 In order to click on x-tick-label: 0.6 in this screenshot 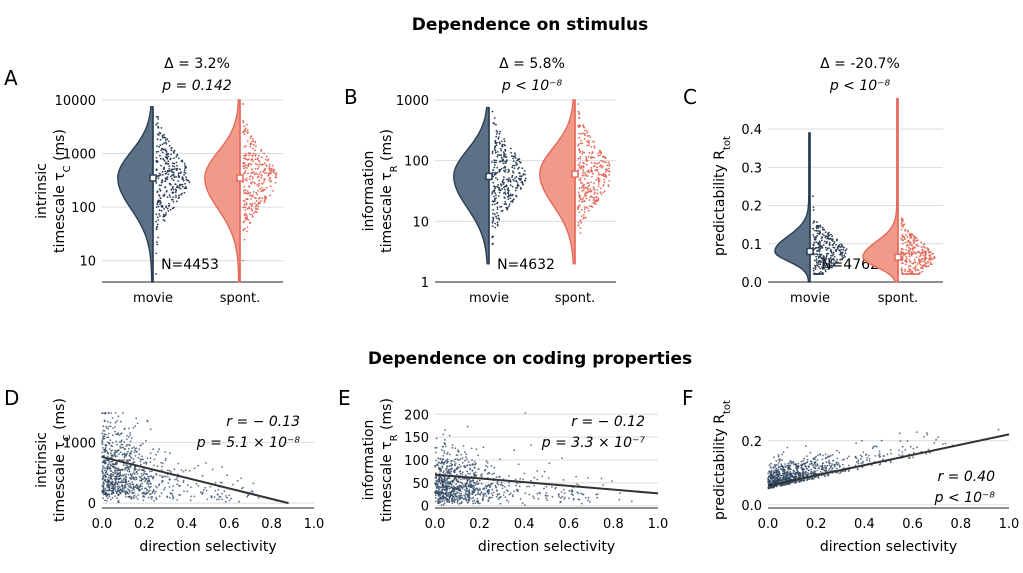, I will do `click(229, 524)`.